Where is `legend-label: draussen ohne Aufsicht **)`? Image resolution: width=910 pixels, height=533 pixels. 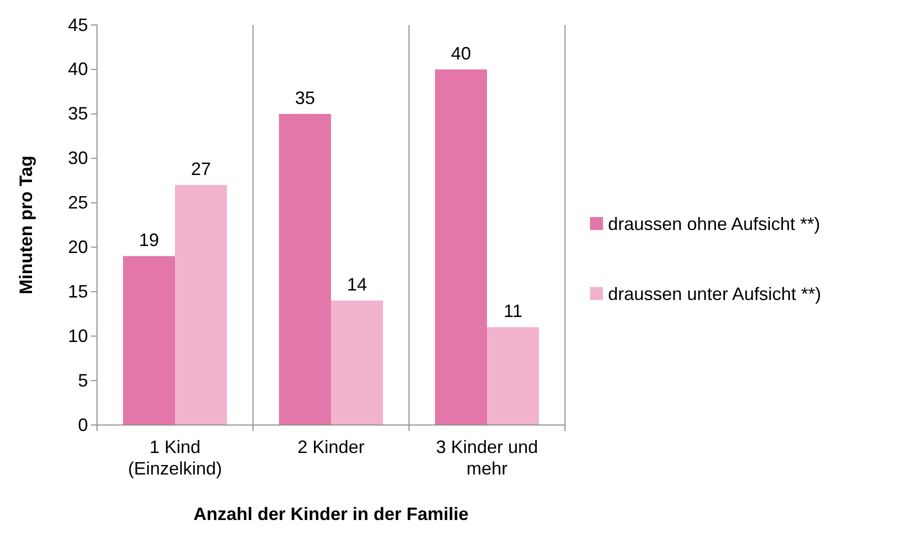 legend-label: draussen ohne Aufsicht **) is located at coordinates (714, 224).